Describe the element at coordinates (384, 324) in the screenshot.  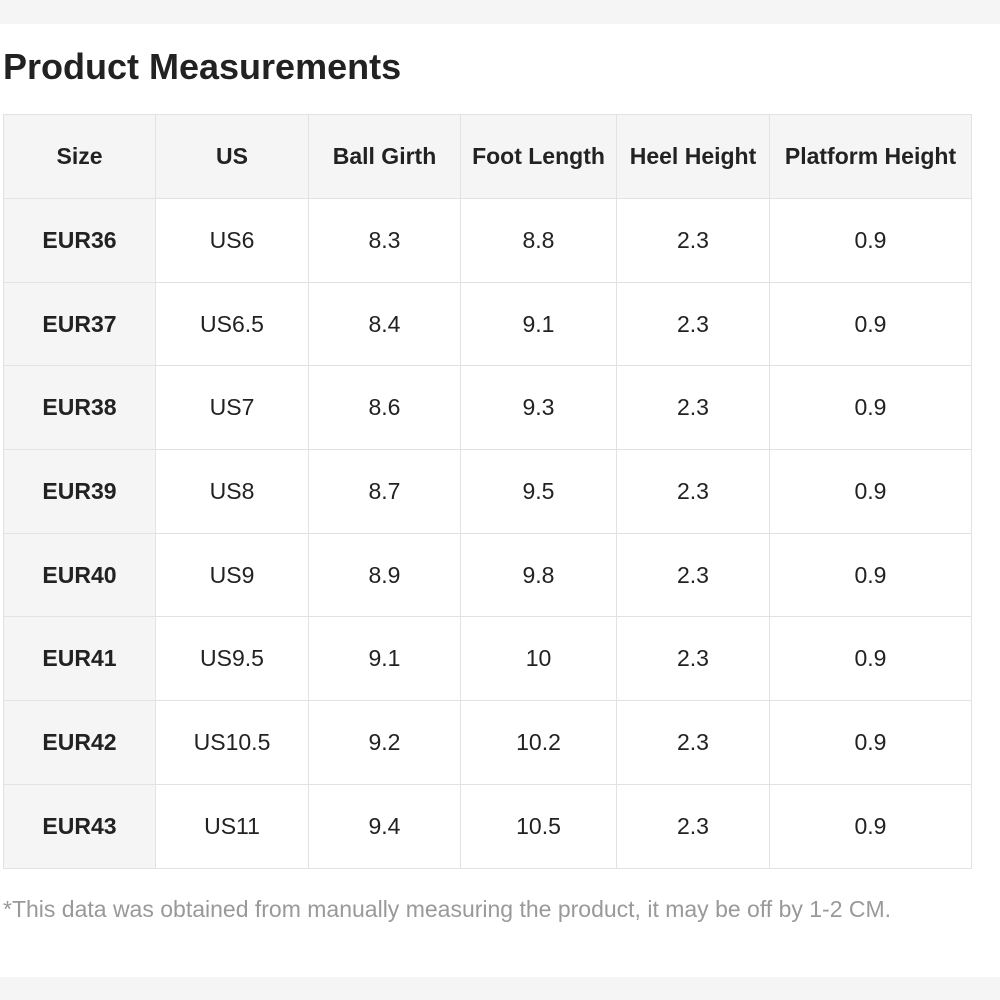
I see `table-cell: 8.4` at that location.